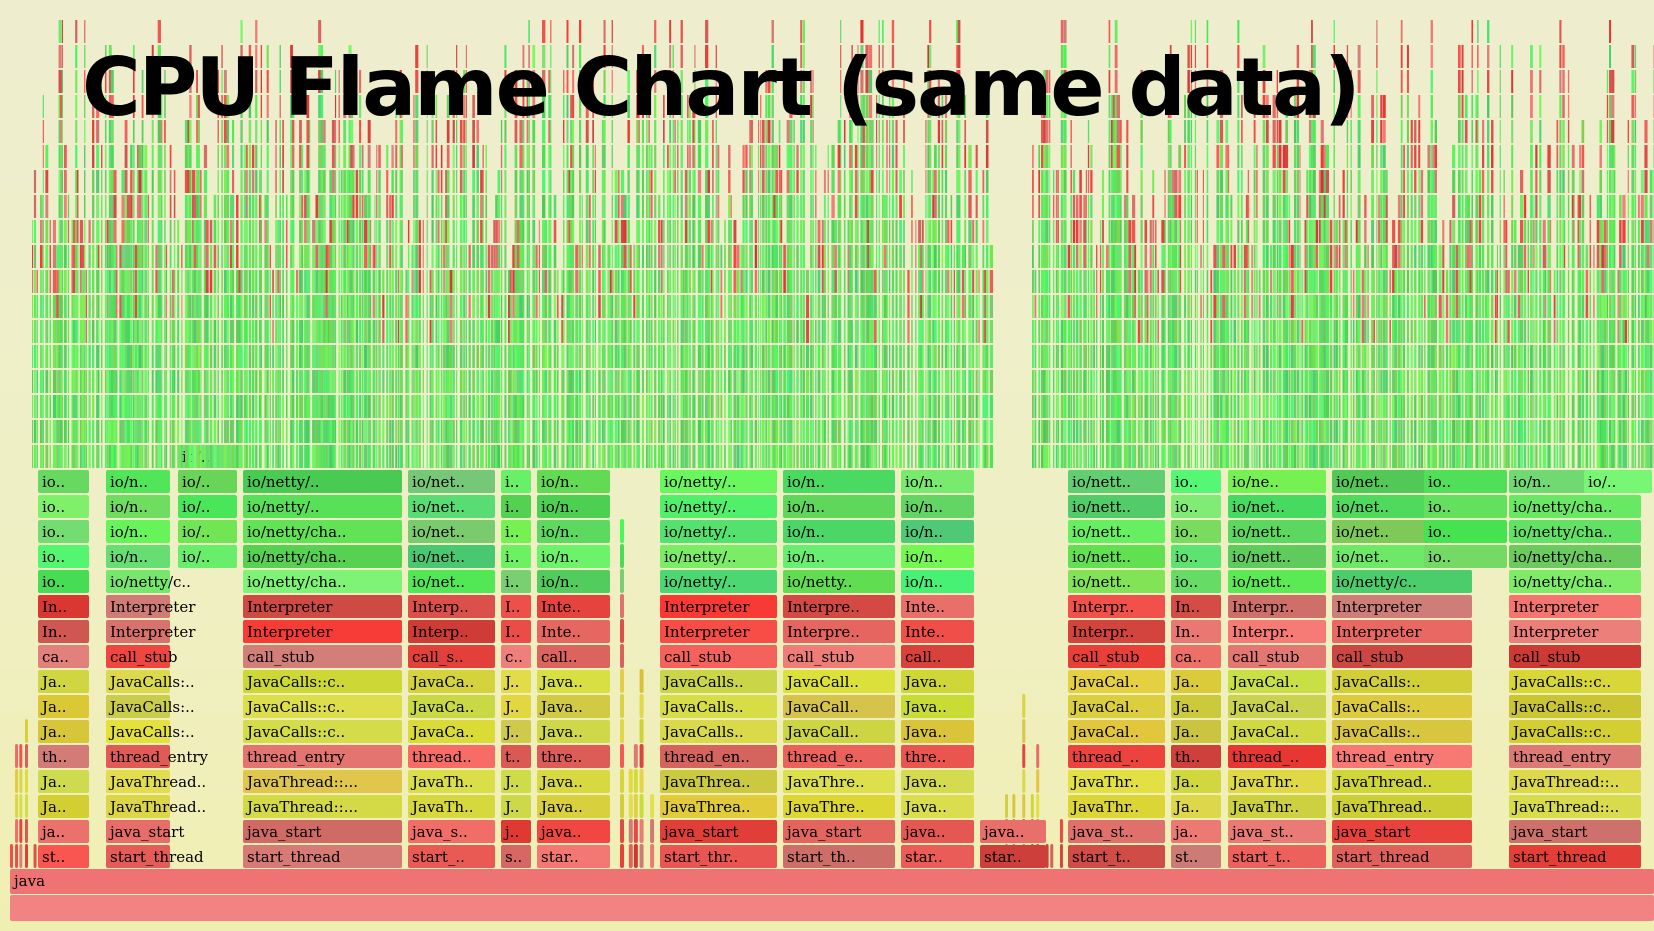 This screenshot has width=1654, height=931. What do you see at coordinates (937, 806) in the screenshot?
I see `frame-c9-l2: Java..` at bounding box center [937, 806].